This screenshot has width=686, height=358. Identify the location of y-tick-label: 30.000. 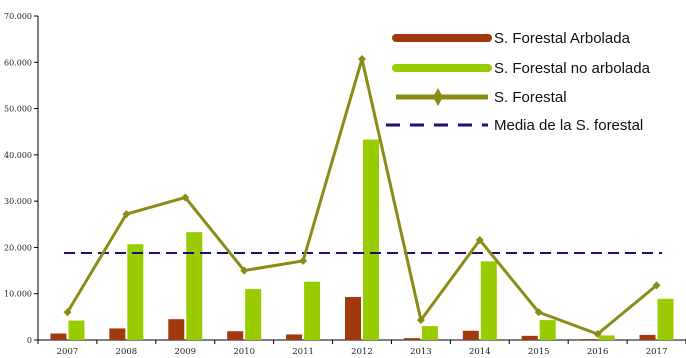
(18, 201).